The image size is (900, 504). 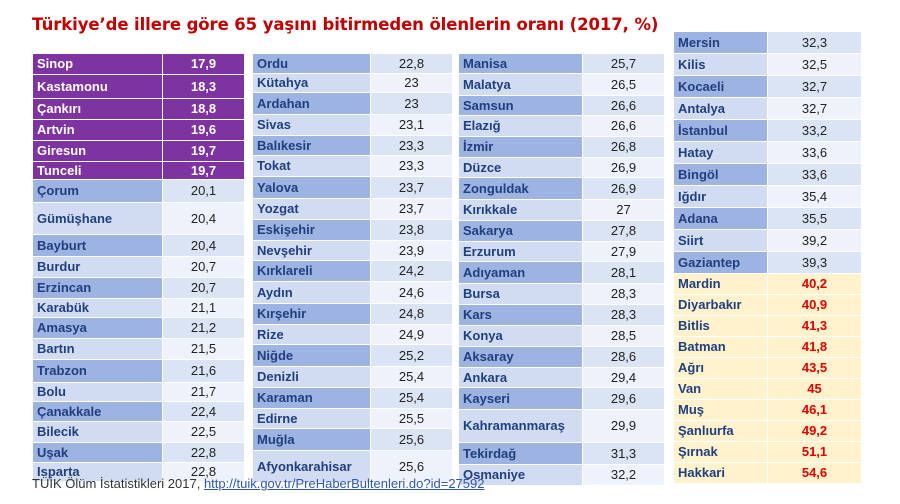 I want to click on province-rate: 25,4, so click(x=411, y=377).